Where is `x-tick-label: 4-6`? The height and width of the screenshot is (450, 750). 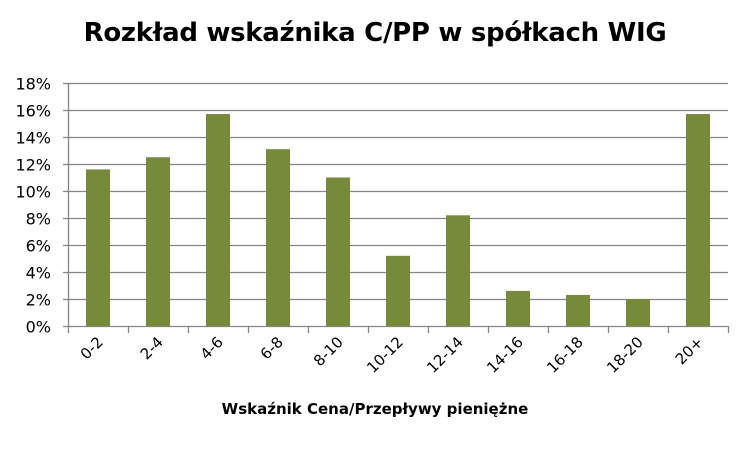
x-tick-label: 4-6 is located at coordinates (212, 348).